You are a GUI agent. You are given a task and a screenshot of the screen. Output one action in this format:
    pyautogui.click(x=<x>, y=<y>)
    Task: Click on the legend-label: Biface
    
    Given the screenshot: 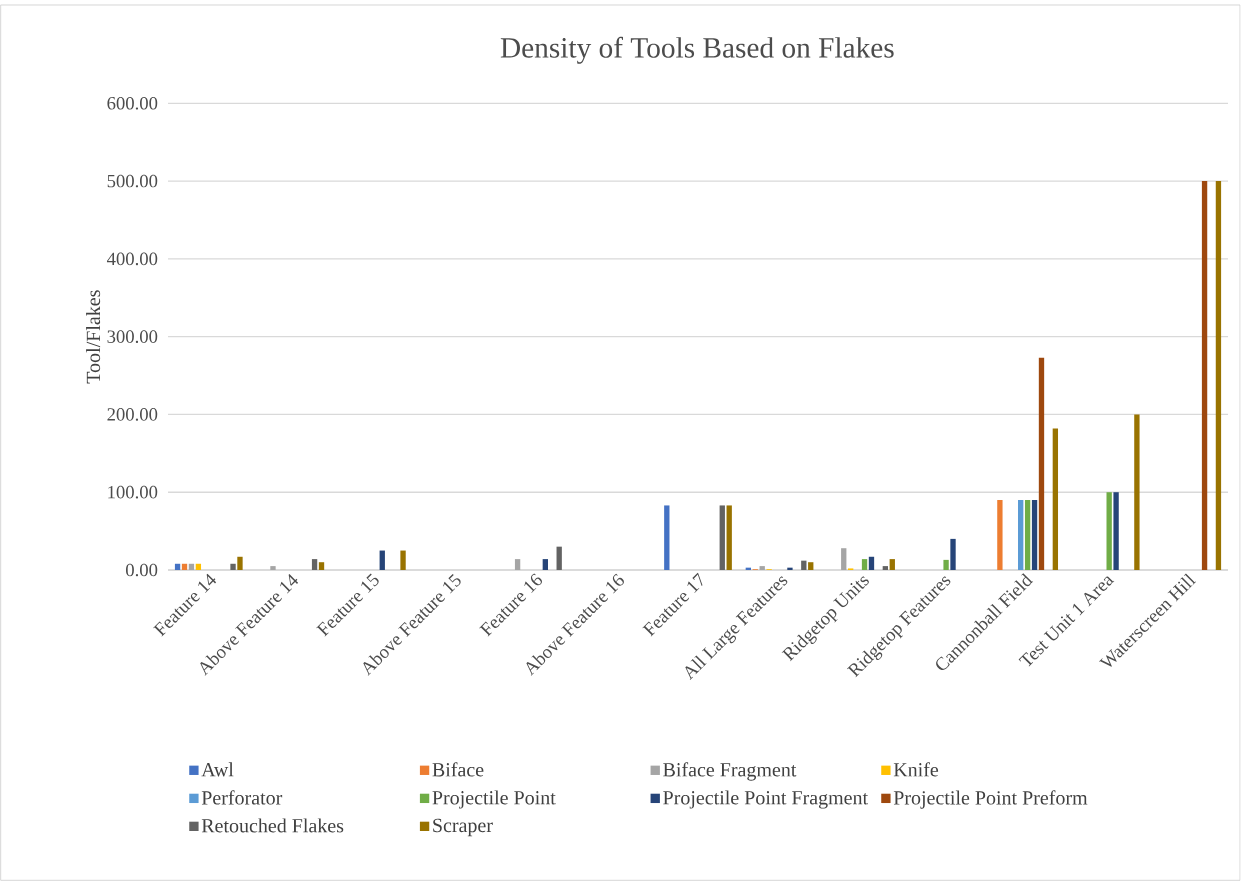 What is the action you would take?
    pyautogui.click(x=458, y=769)
    